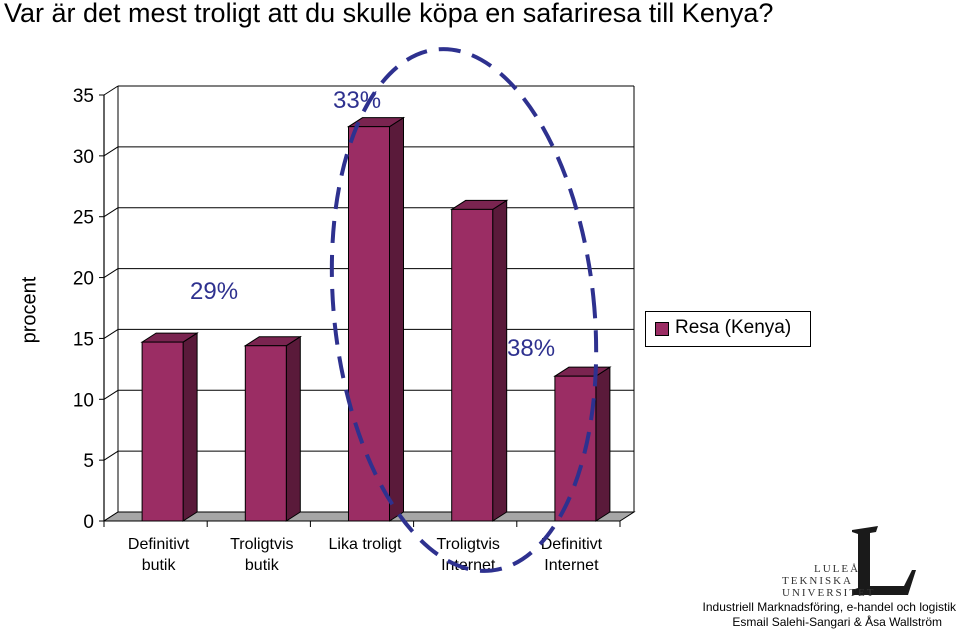  Describe the element at coordinates (29, 310) in the screenshot. I see `y-axis-label: procent` at that location.